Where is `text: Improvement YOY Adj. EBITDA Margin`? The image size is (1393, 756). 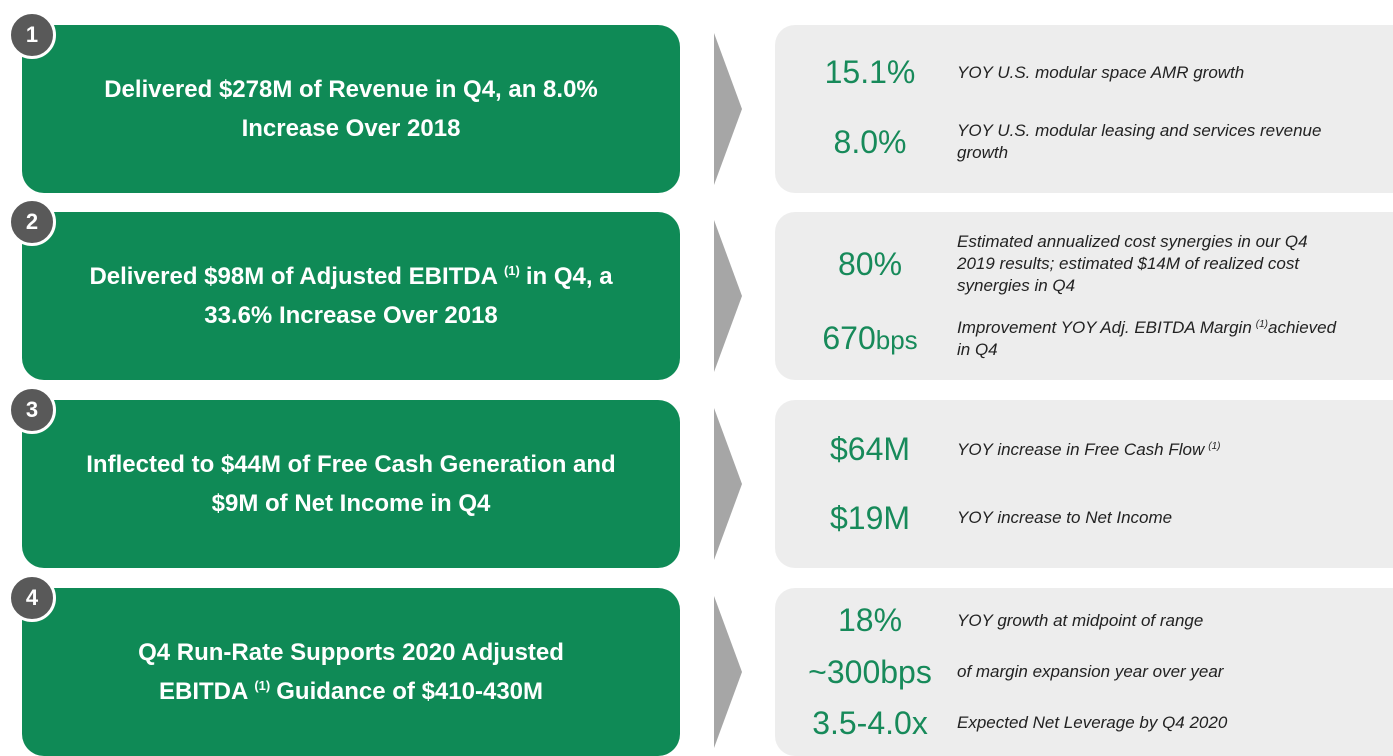 text: Improvement YOY Adj. EBITDA Margin is located at coordinates (1104, 327).